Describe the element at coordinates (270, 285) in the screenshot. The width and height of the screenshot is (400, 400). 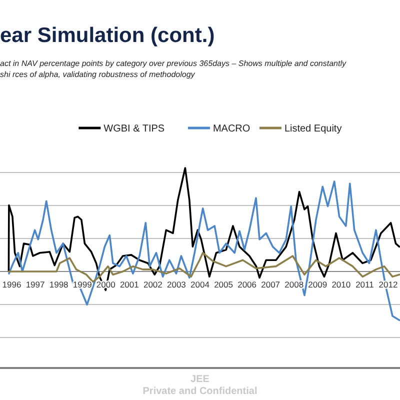
I see `x-tick-label: 2007` at that location.